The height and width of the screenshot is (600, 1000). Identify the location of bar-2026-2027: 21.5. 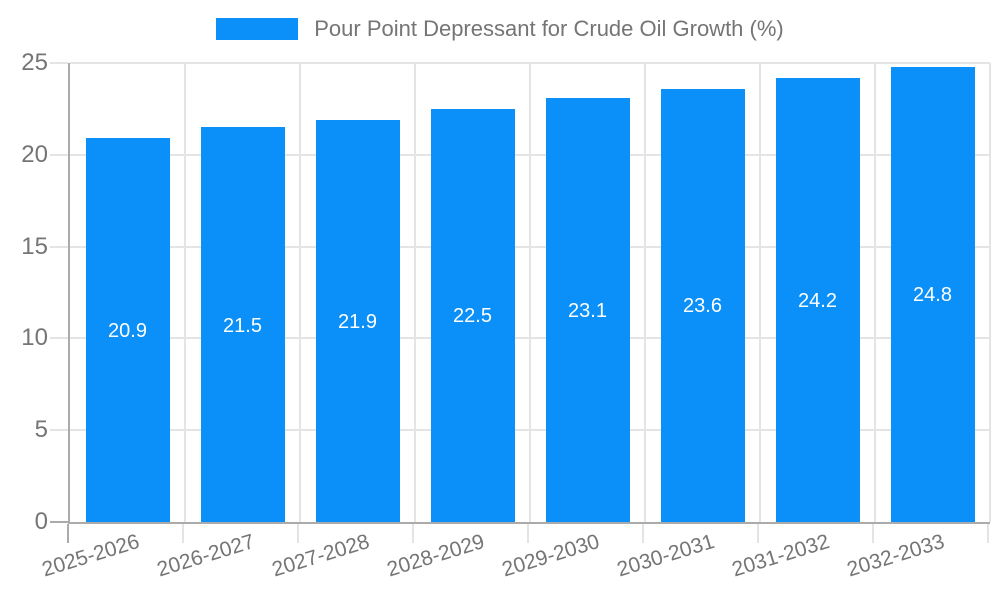
(242, 324).